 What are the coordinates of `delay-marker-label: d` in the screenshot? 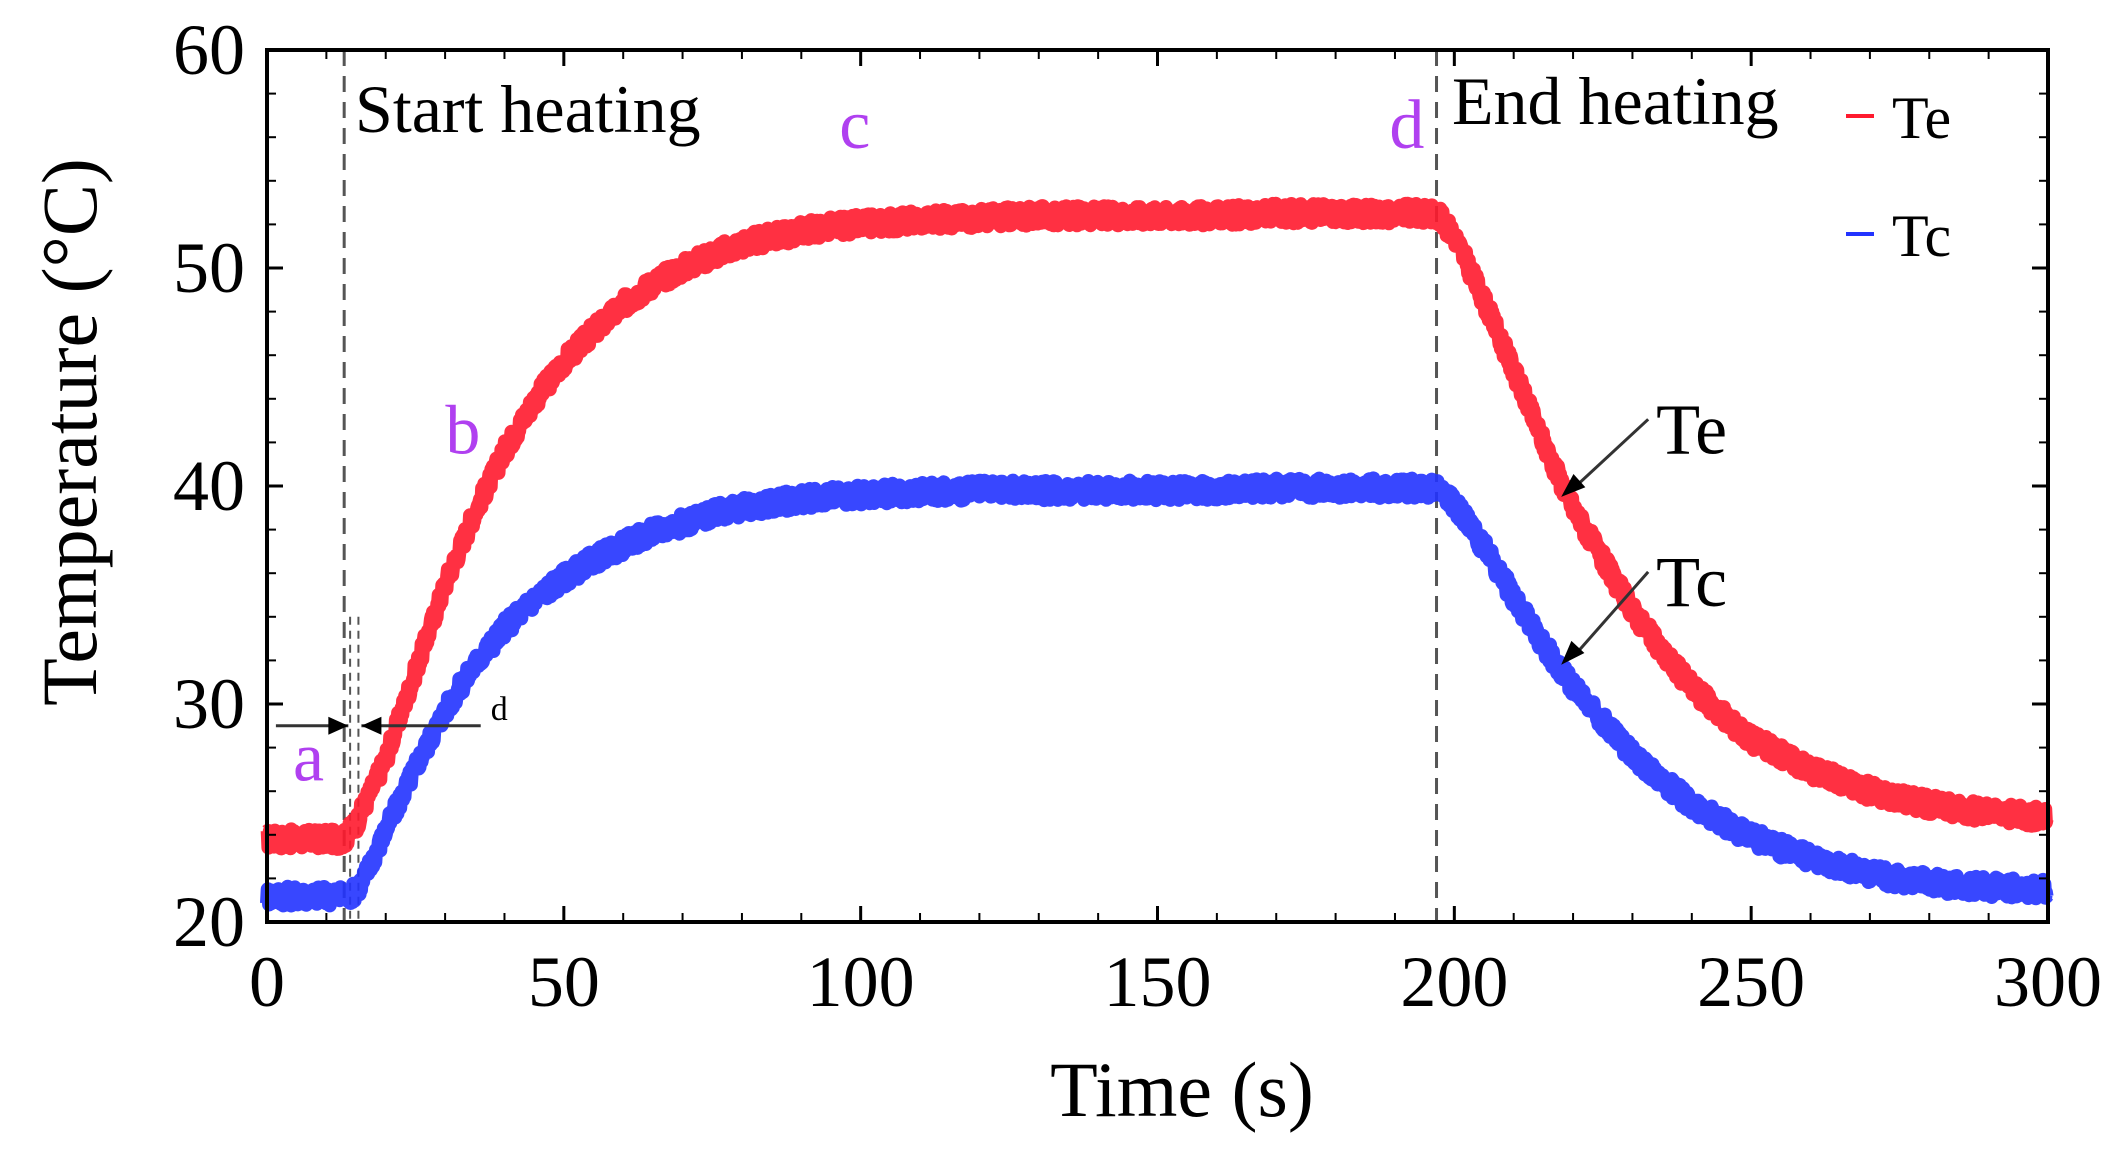 It's located at (499, 709).